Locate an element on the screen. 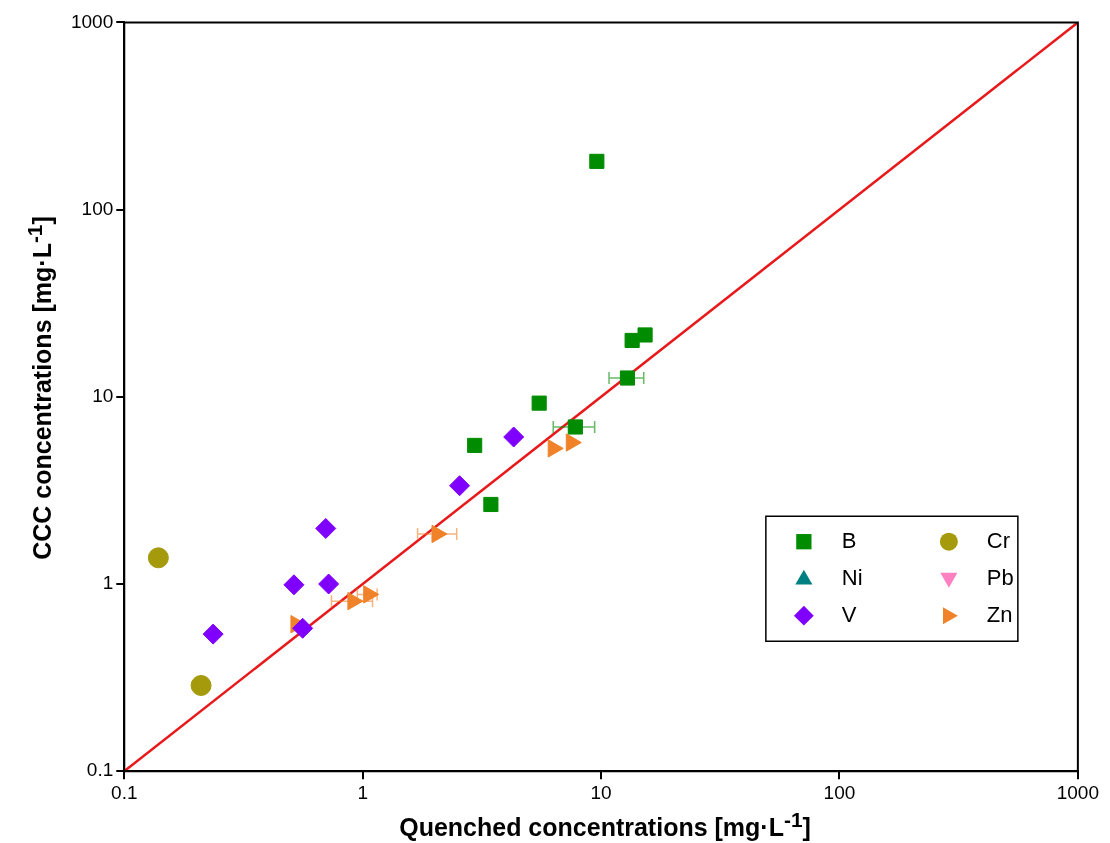 The height and width of the screenshot is (843, 1110). y-tick-label: 0.1 is located at coordinates (100, 770).